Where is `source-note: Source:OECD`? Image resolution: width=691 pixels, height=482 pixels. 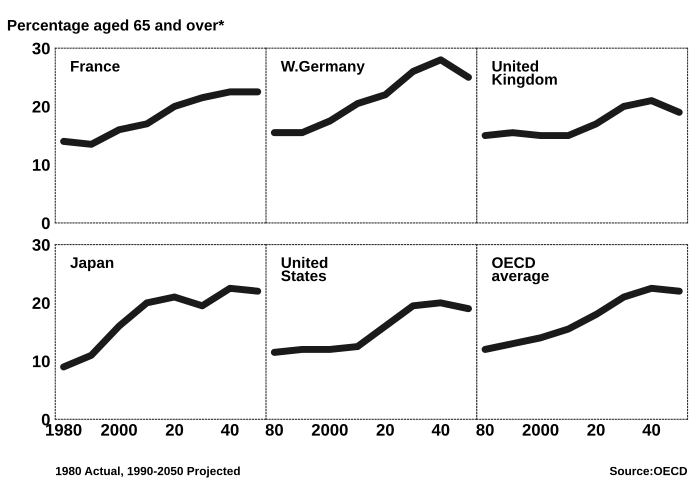
source-note: Source:OECD is located at coordinates (649, 471).